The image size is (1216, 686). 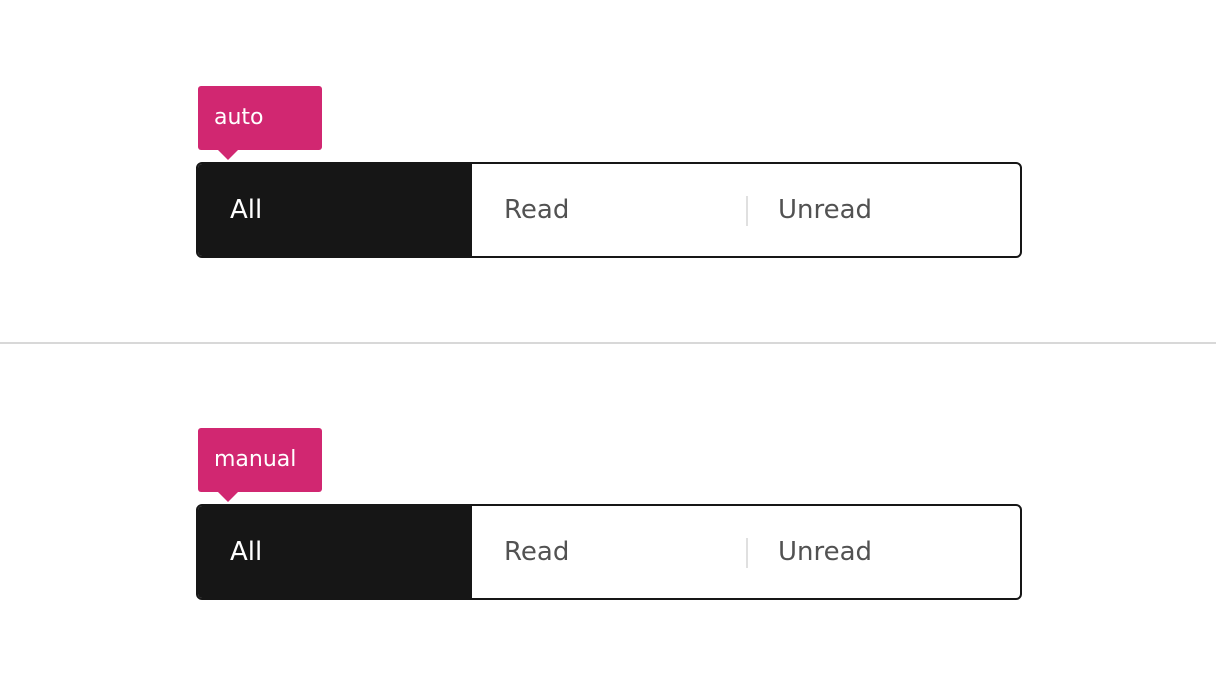 I want to click on tag-label: auto, so click(x=239, y=117).